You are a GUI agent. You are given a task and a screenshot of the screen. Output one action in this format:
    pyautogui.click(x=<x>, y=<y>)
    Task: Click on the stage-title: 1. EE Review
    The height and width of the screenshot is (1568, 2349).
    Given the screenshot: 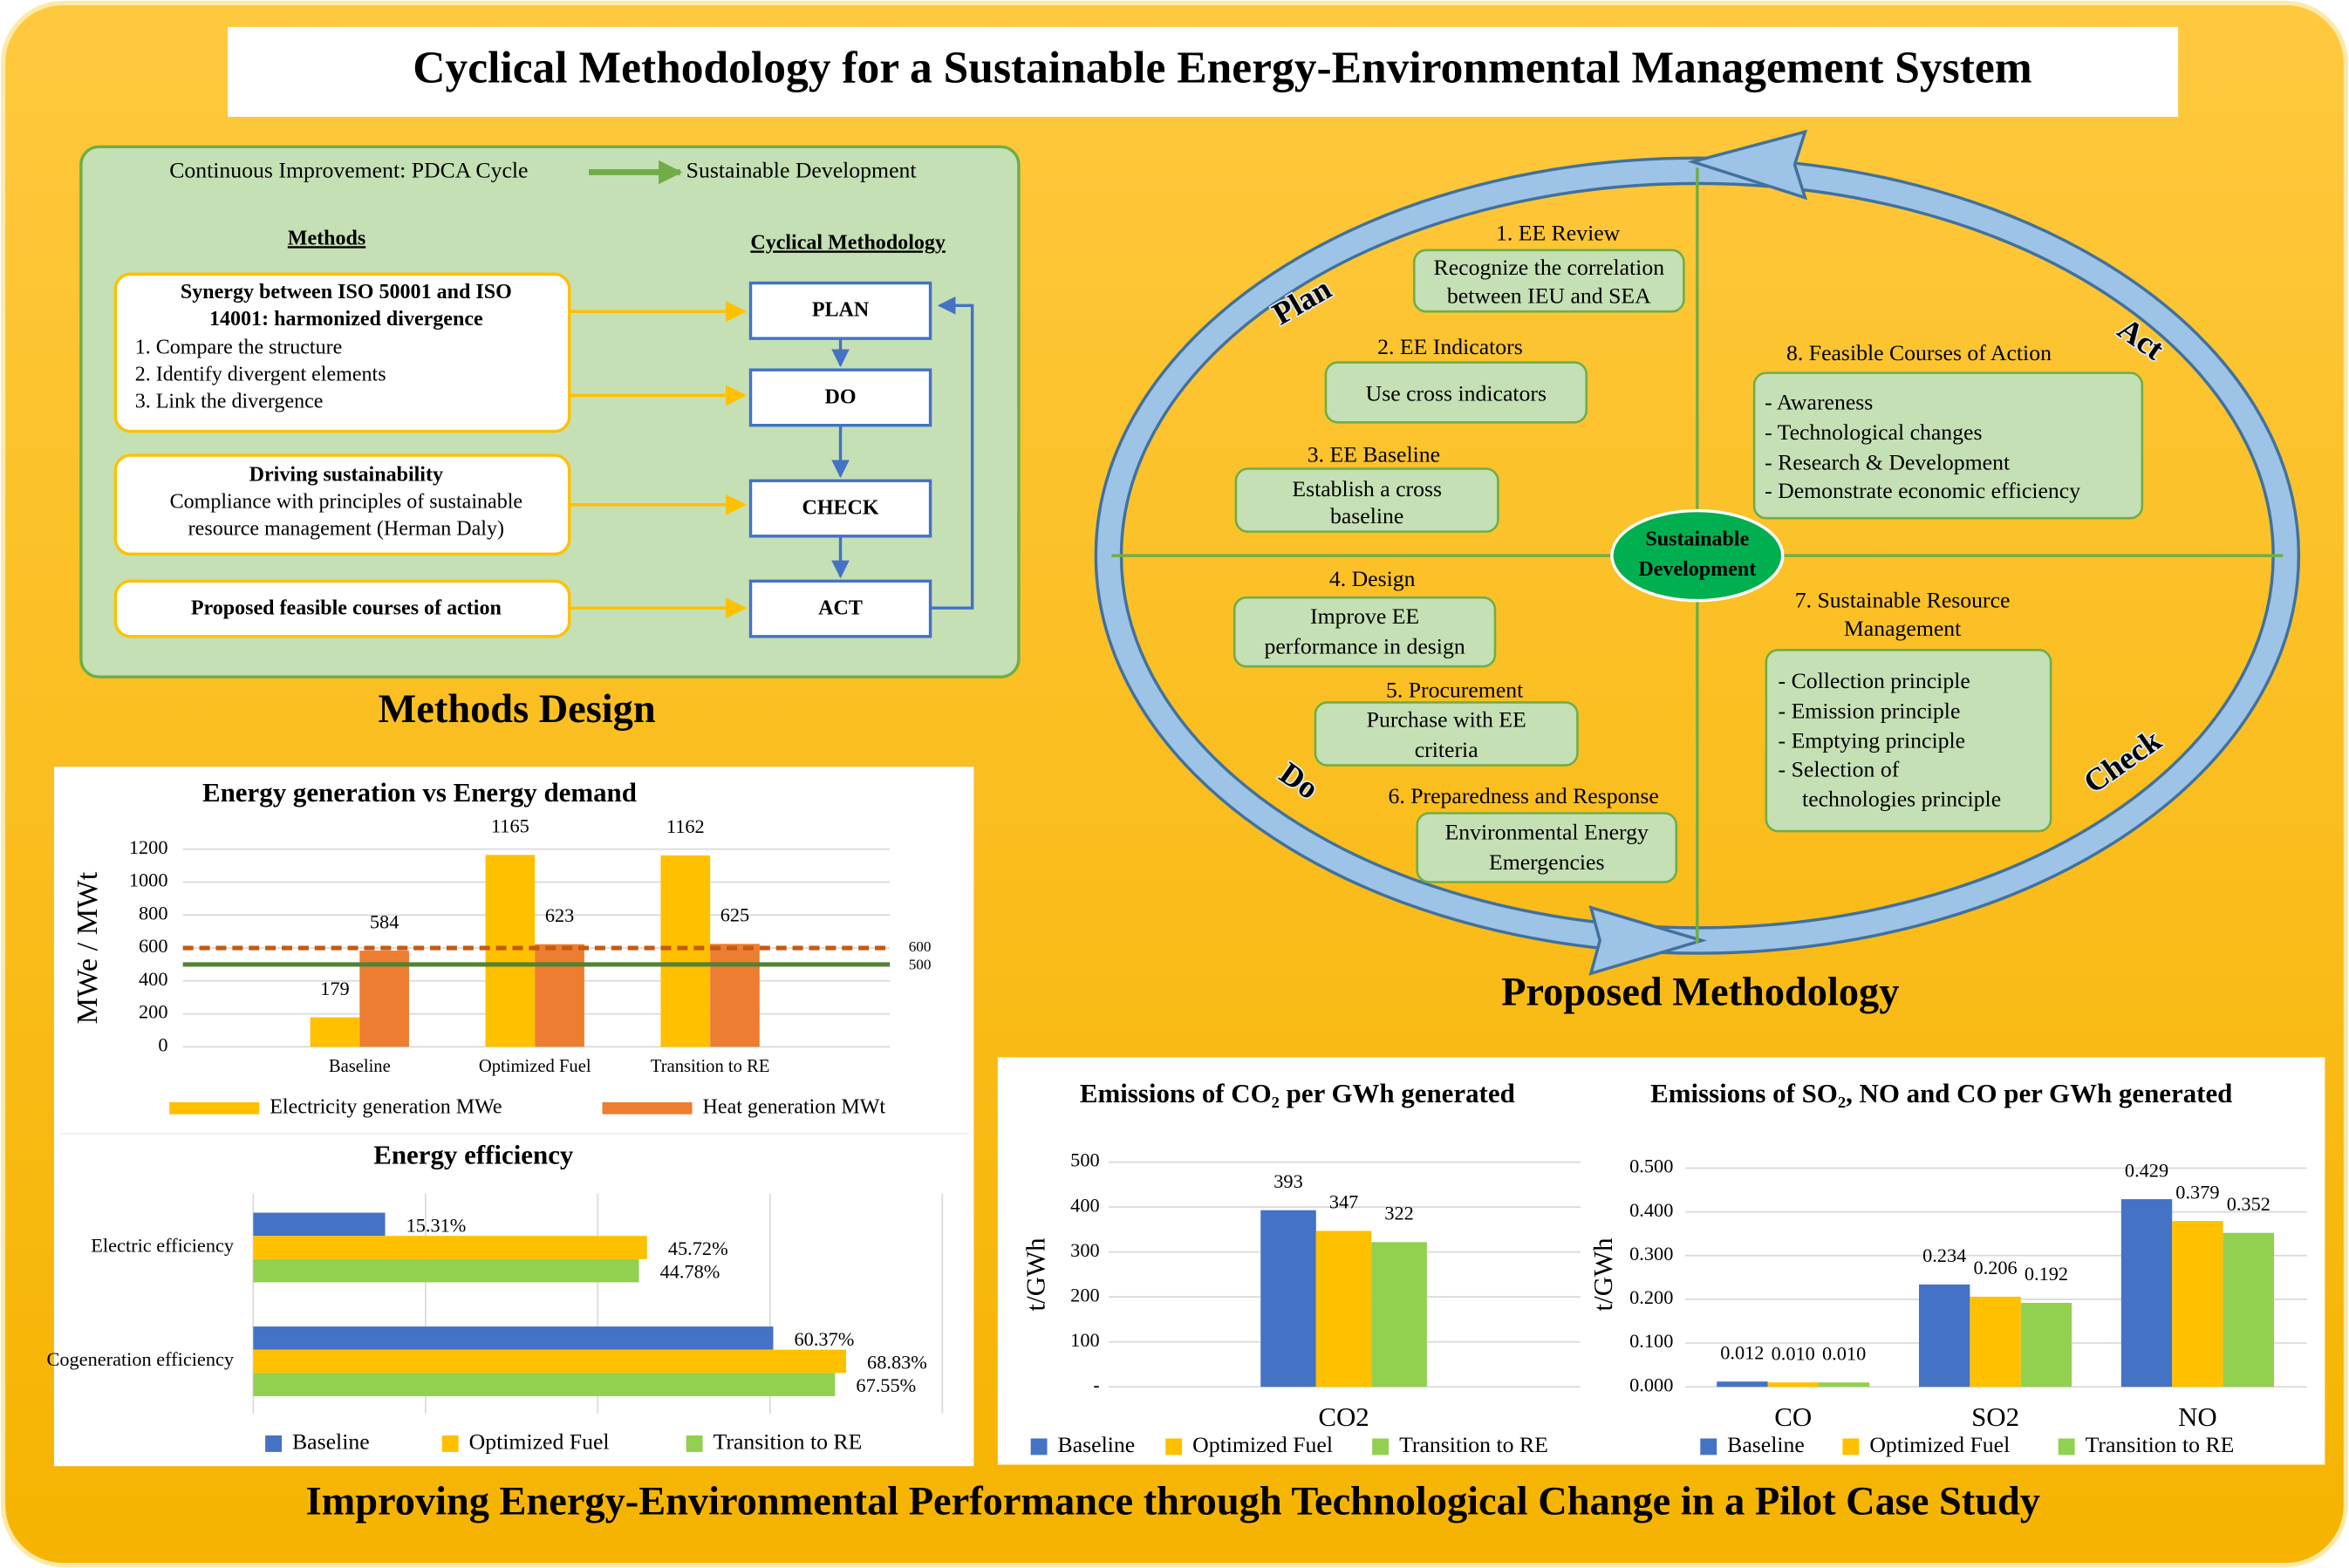 What is the action you would take?
    pyautogui.click(x=1559, y=234)
    